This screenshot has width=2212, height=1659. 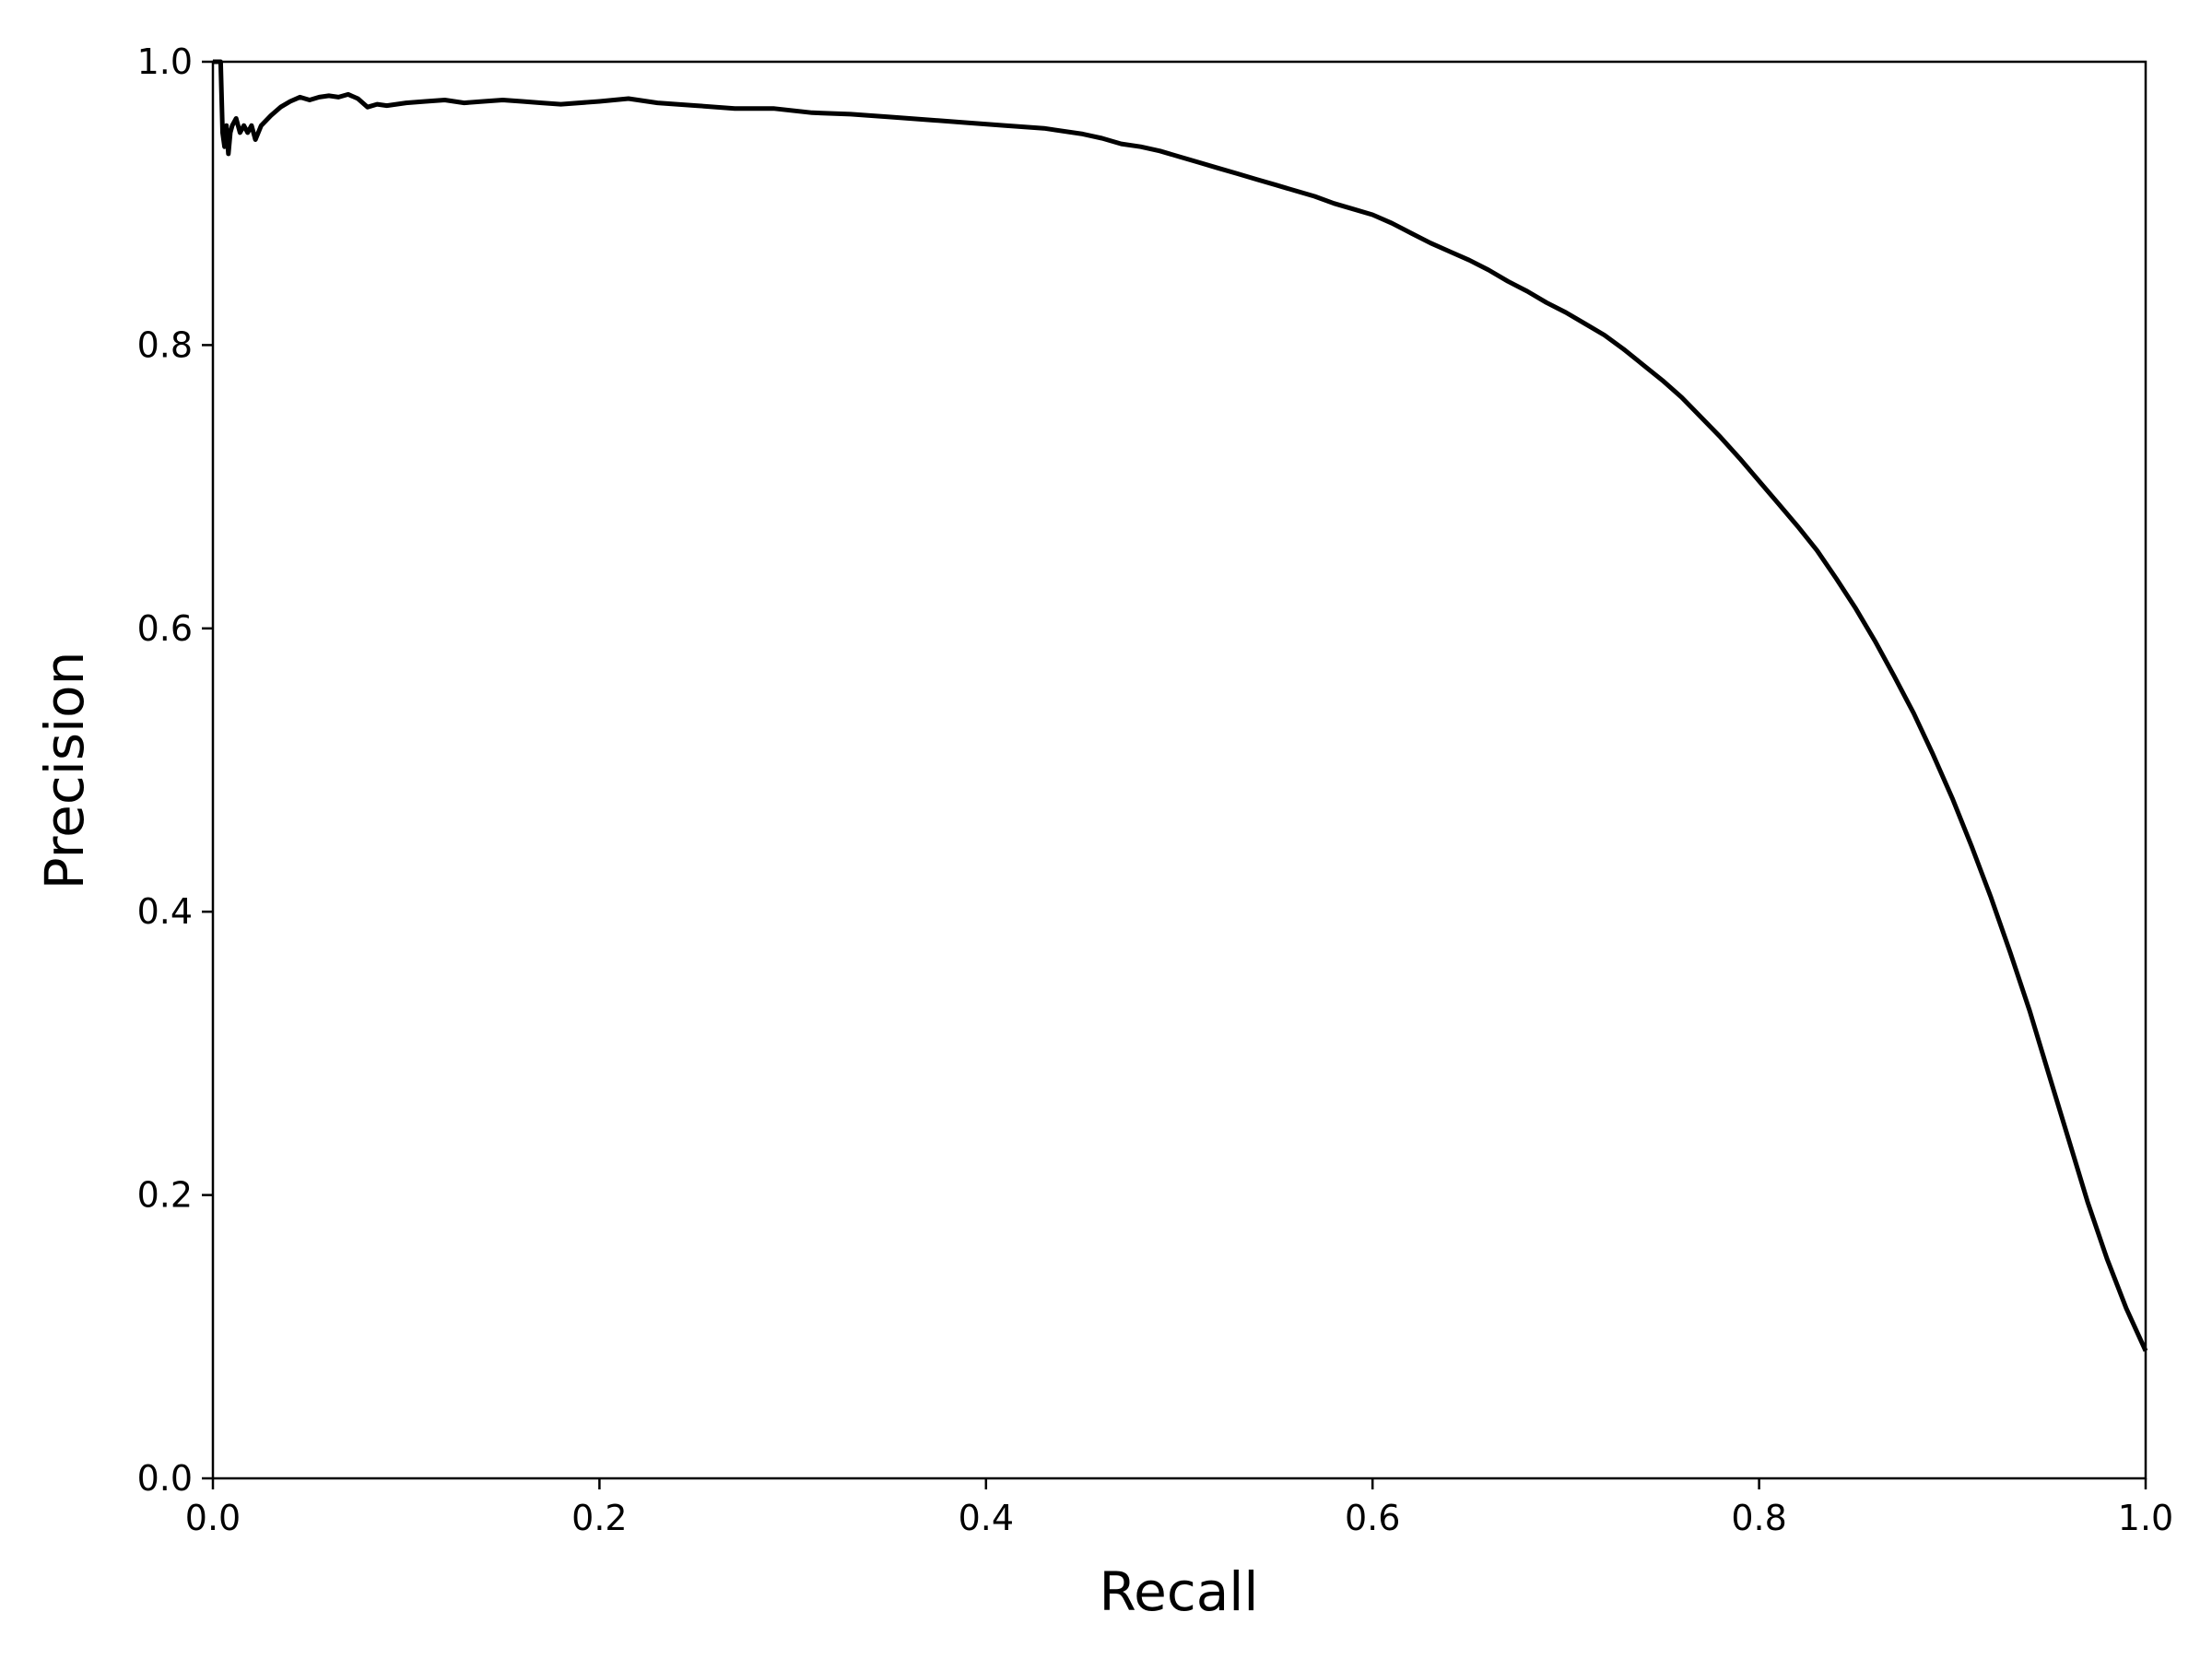 What do you see at coordinates (165, 1195) in the screenshot?
I see `y-tick-label: 0.2` at bounding box center [165, 1195].